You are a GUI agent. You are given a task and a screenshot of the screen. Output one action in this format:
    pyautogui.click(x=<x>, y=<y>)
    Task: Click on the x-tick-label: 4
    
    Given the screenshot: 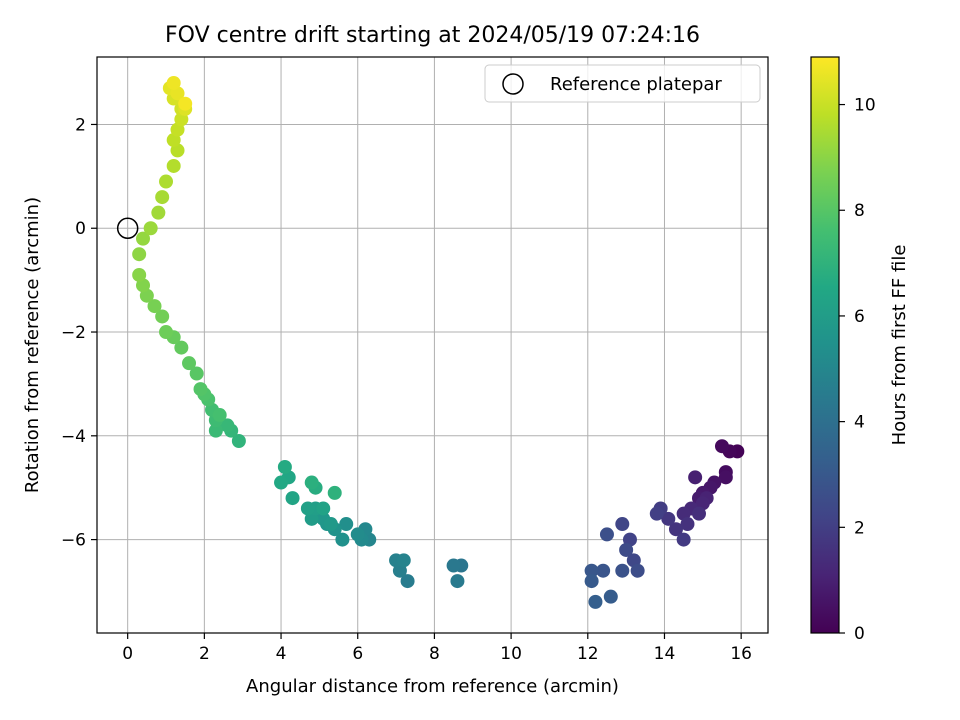 What is the action you would take?
    pyautogui.click(x=281, y=654)
    